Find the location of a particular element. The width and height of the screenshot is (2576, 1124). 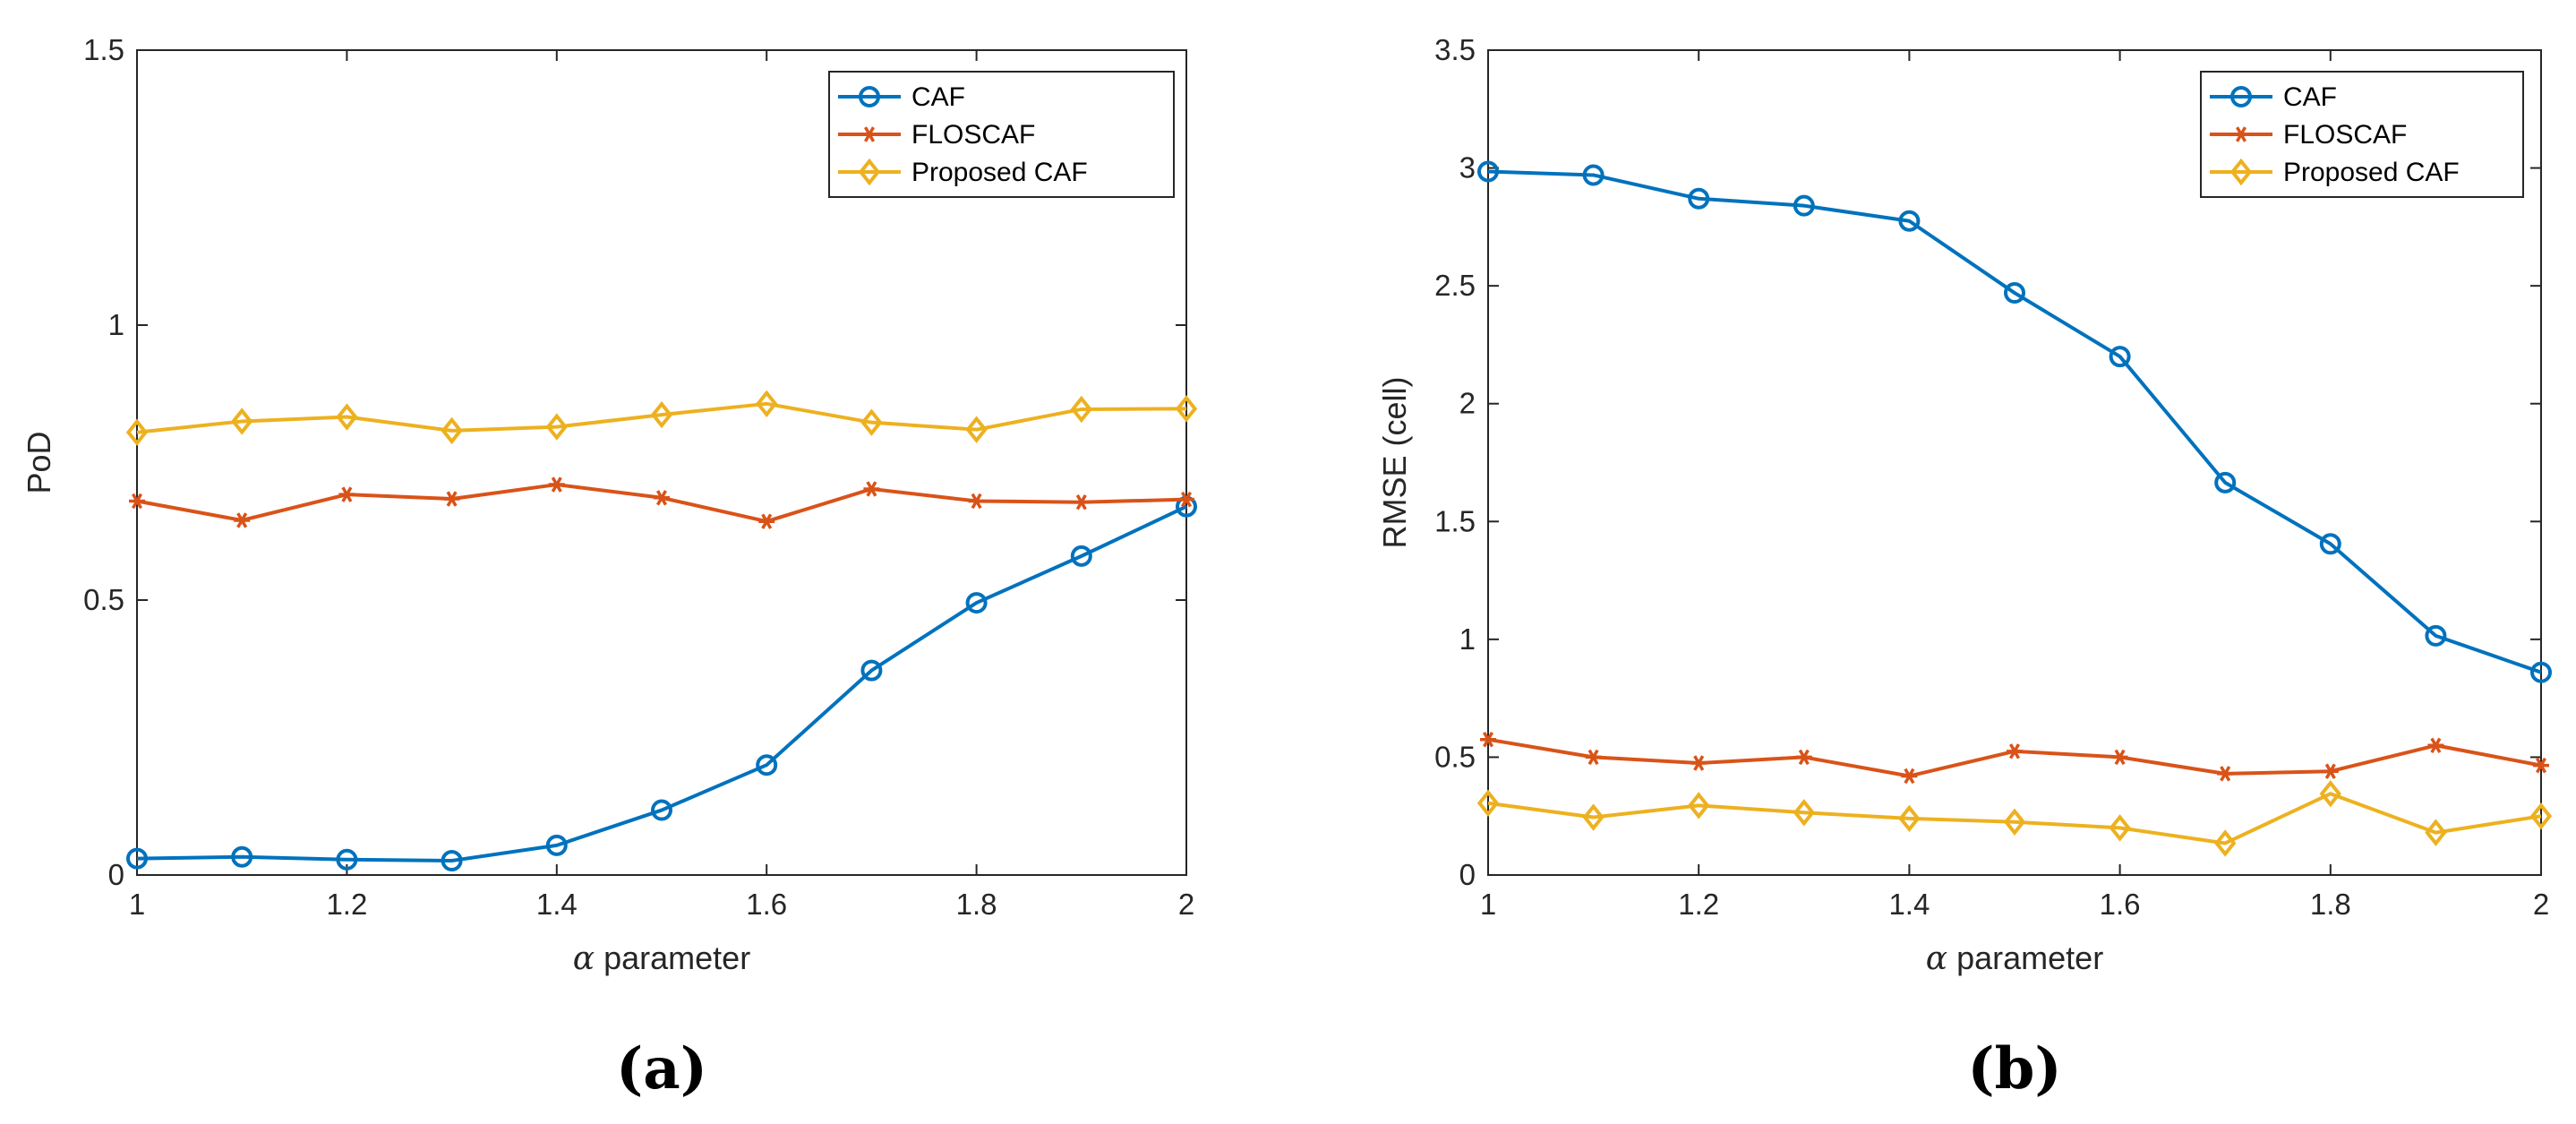

y-tick-label: 2 is located at coordinates (1467, 403).